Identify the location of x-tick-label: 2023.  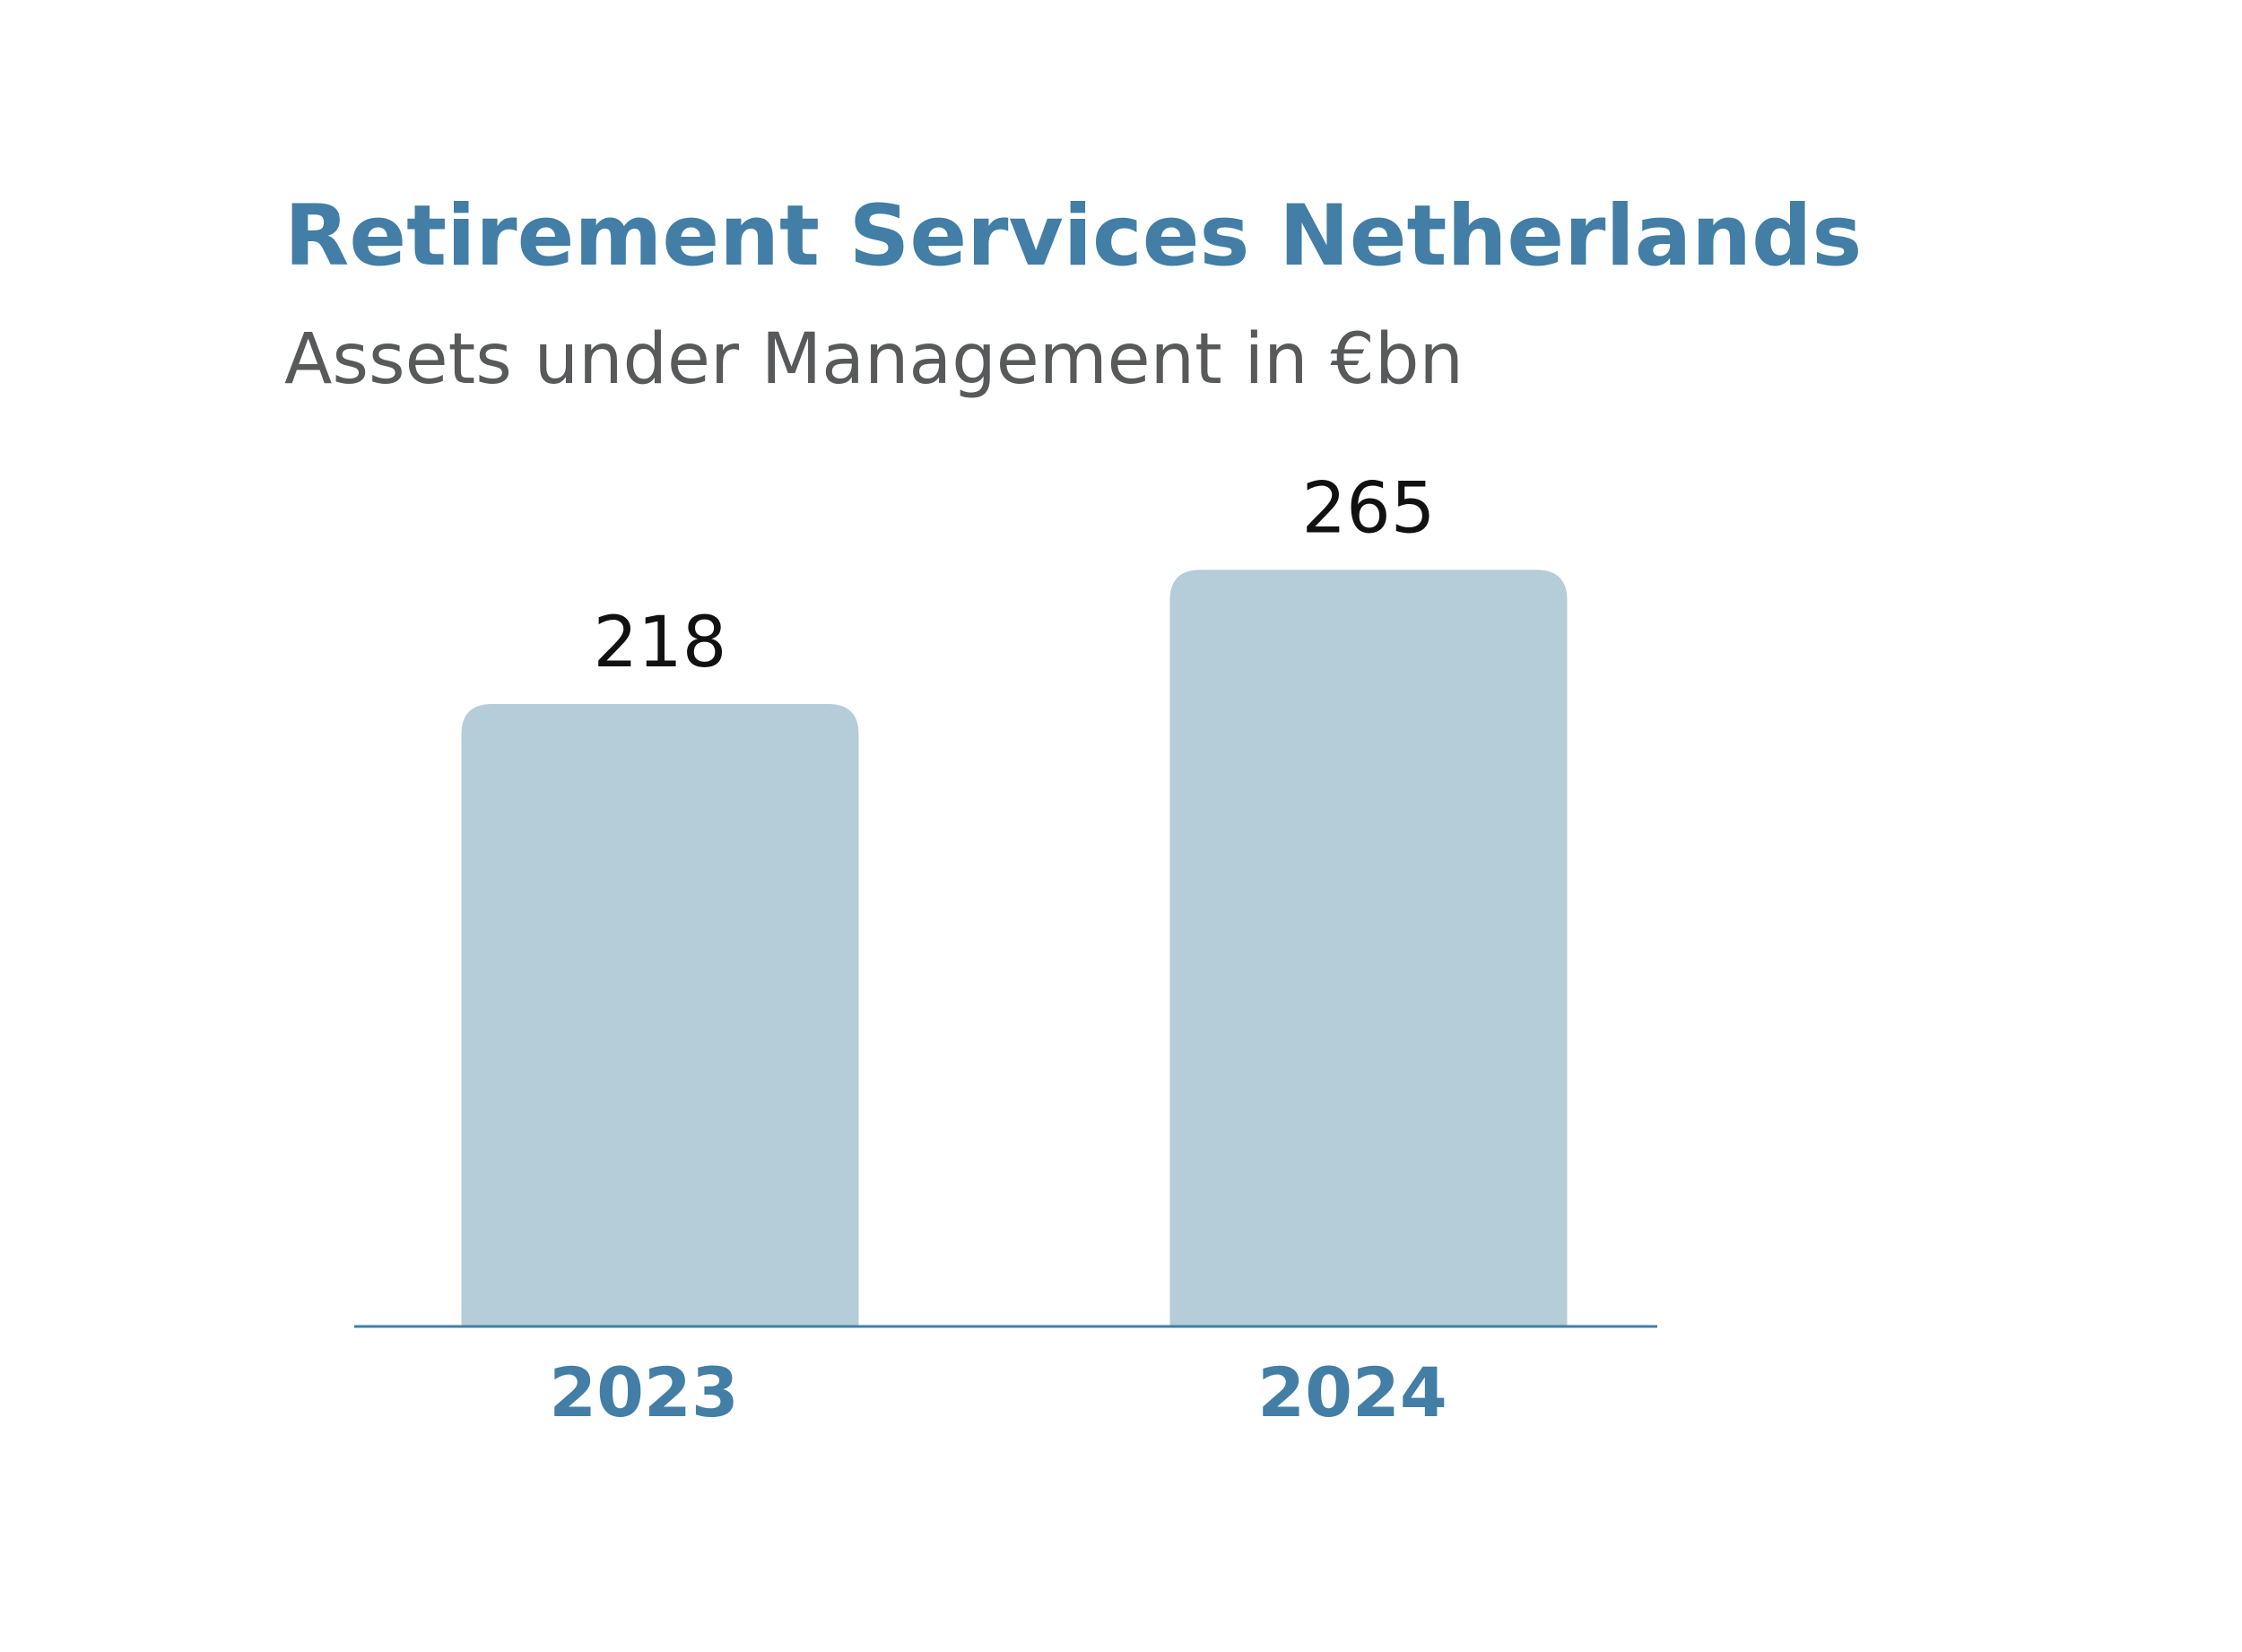
(644, 1392).